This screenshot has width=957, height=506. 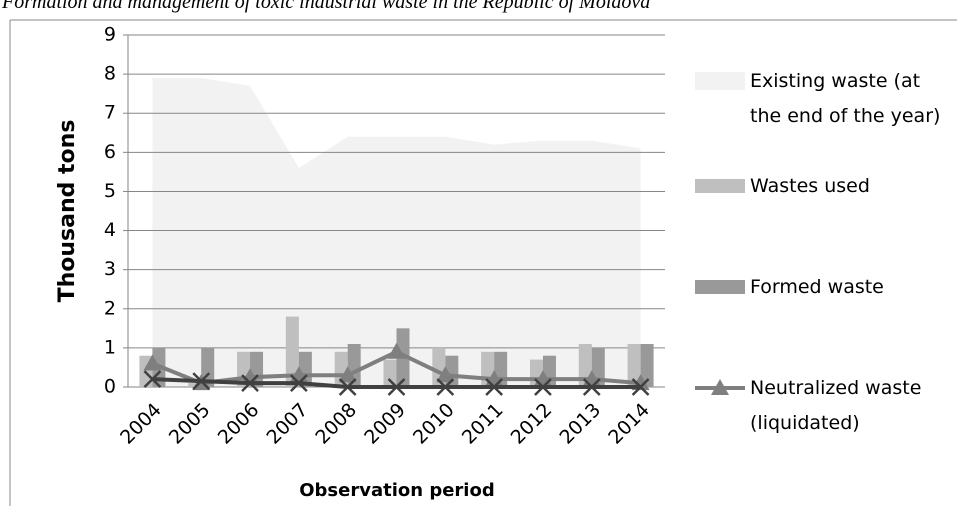 I want to click on x-tick-label: 2009, so click(x=385, y=424).